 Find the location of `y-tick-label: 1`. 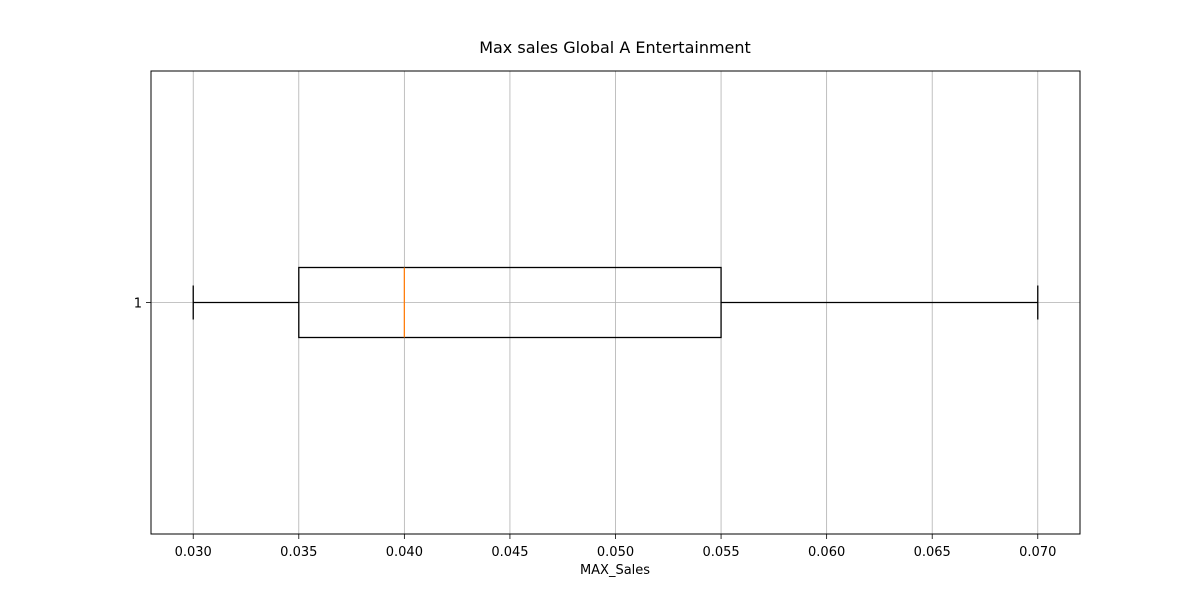

y-tick-label: 1 is located at coordinates (138, 304).